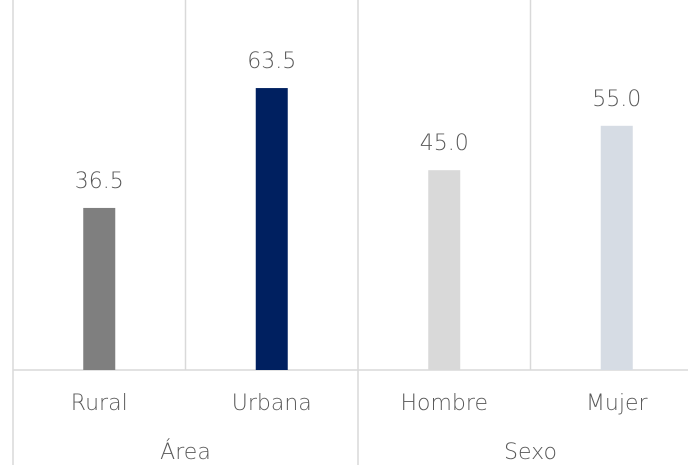  Describe the element at coordinates (99, 181) in the screenshot. I see `data-label: 36.5` at that location.